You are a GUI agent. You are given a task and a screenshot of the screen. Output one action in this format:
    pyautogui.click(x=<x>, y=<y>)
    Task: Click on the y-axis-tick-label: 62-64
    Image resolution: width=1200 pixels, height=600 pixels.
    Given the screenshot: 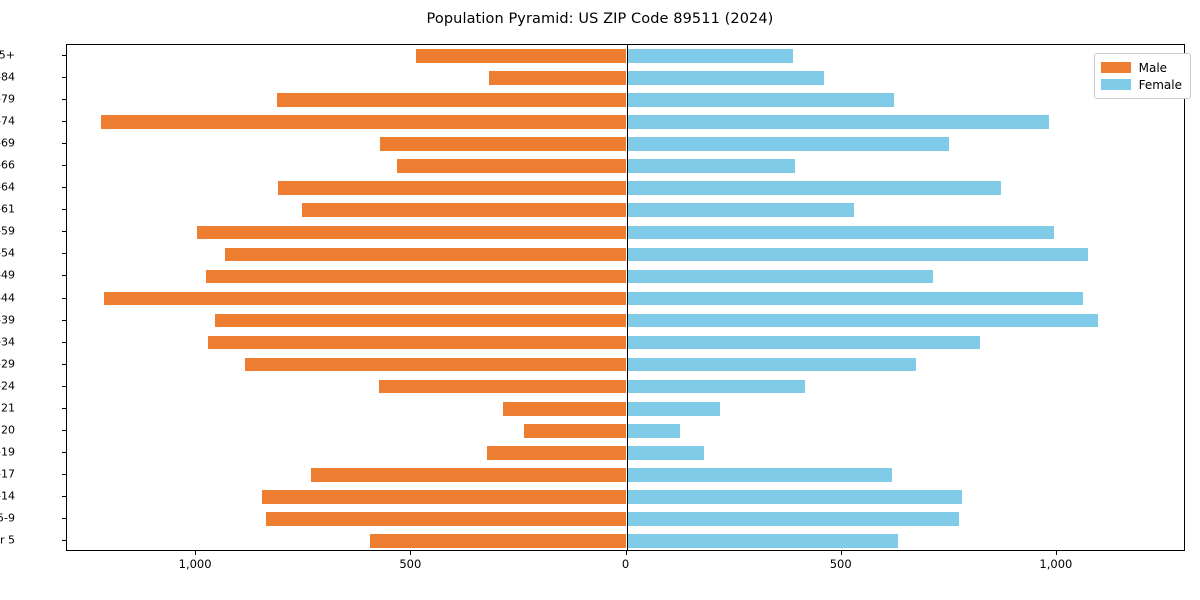 What is the action you would take?
    pyautogui.click(x=7, y=187)
    